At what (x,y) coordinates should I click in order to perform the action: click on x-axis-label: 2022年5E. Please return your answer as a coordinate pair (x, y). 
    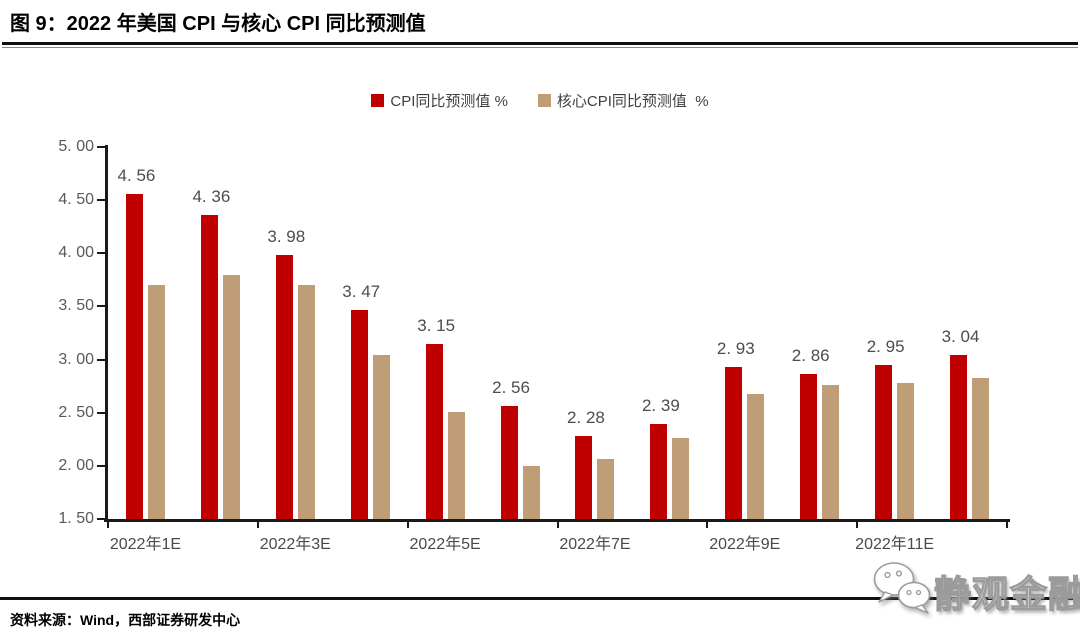
    Looking at the image, I should click on (445, 544).